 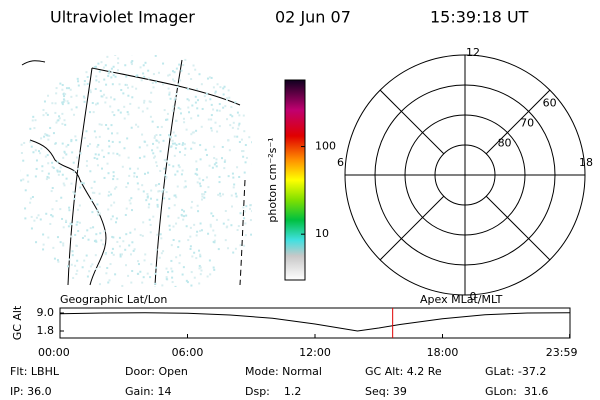 What do you see at coordinates (386, 391) in the screenshot?
I see `status-field: Seq: 39` at bounding box center [386, 391].